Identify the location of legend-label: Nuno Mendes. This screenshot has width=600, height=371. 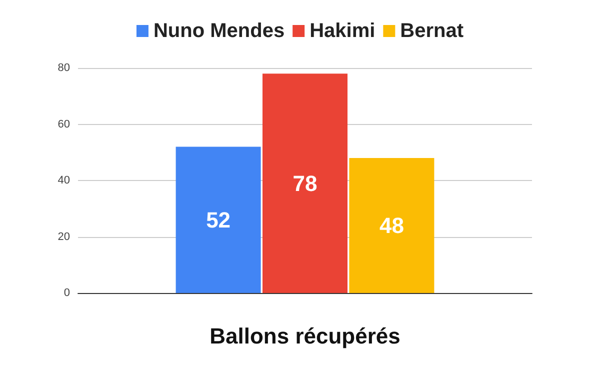
(219, 31).